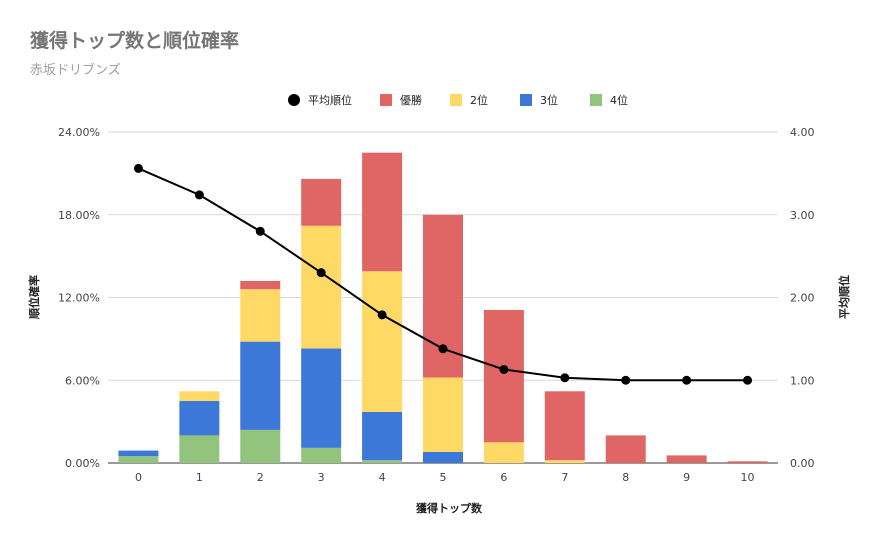 Image resolution: width=879 pixels, height=543 pixels. What do you see at coordinates (82, 463) in the screenshot?
I see `y-tick-left-label: 0.00%` at bounding box center [82, 463].